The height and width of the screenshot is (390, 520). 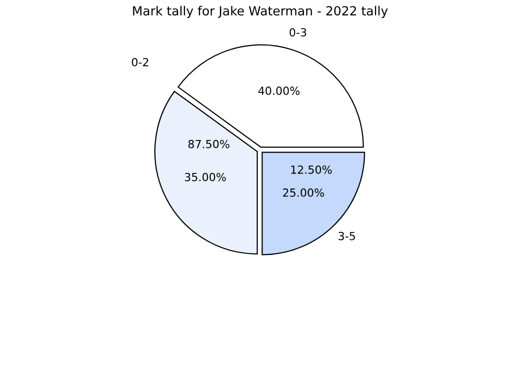 I want to click on text: 0-2, so click(x=140, y=62).